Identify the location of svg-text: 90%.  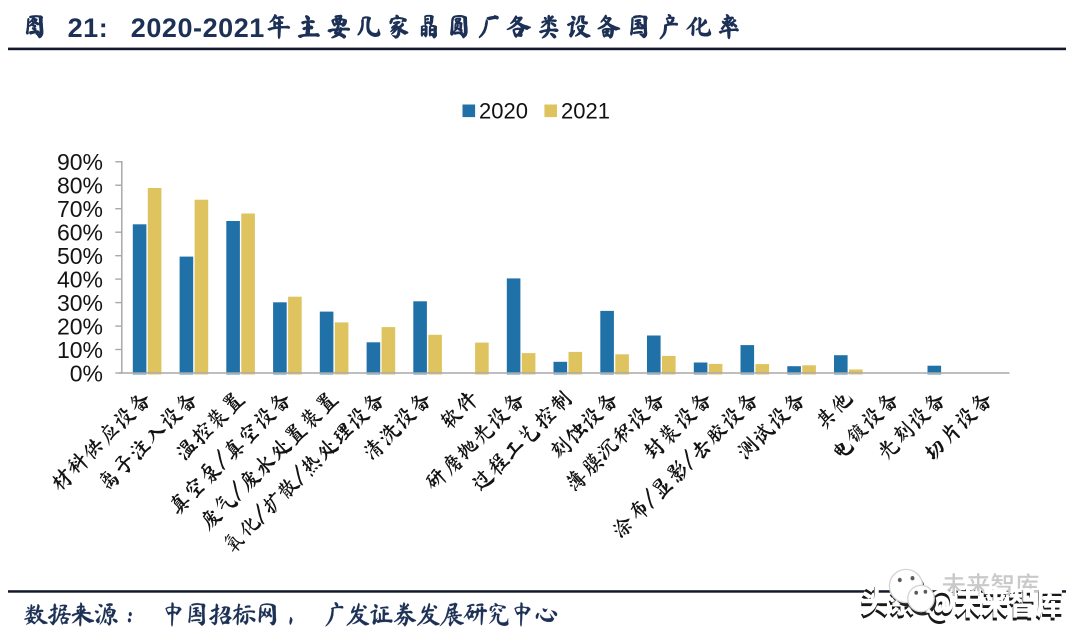
(80, 162).